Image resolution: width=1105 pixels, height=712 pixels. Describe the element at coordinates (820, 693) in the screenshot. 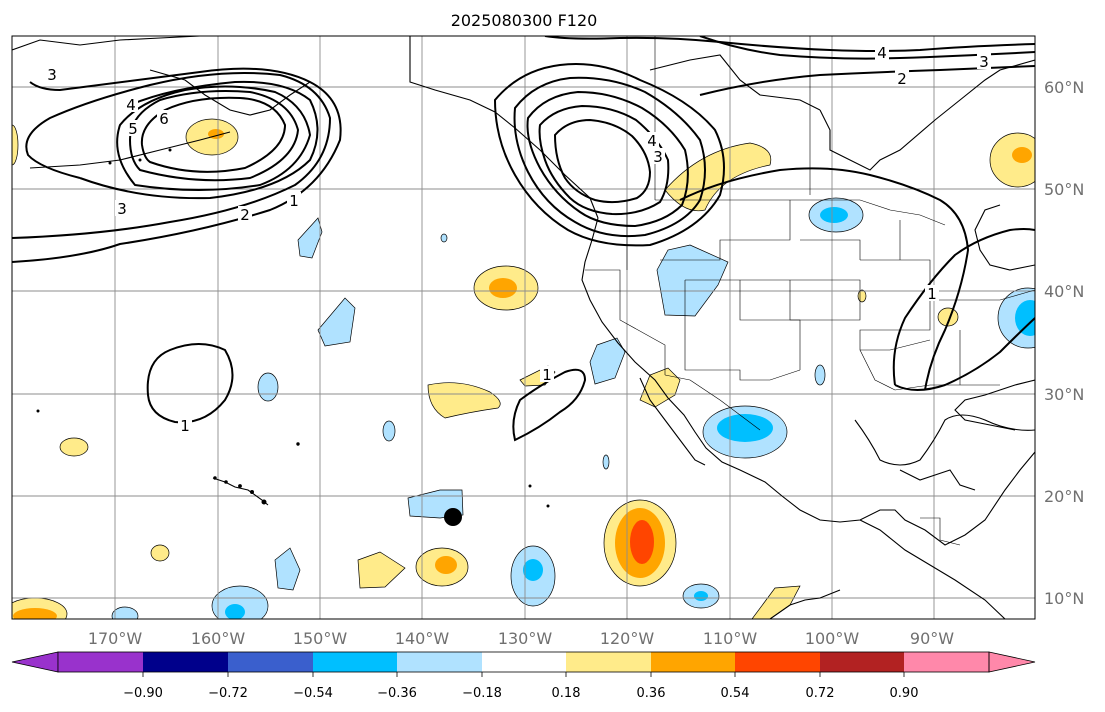

I see `colorbar-tick: 0.72` at that location.